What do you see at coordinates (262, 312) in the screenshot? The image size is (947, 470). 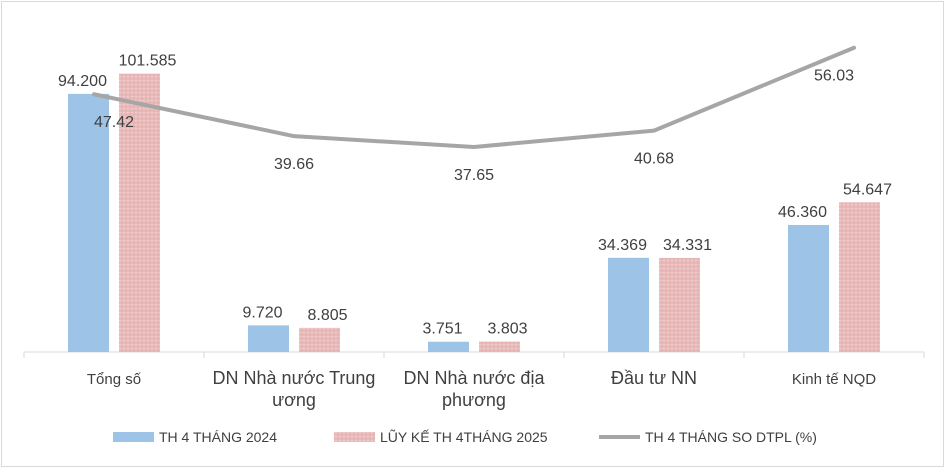 I see `bar-data-label: 9.720` at bounding box center [262, 312].